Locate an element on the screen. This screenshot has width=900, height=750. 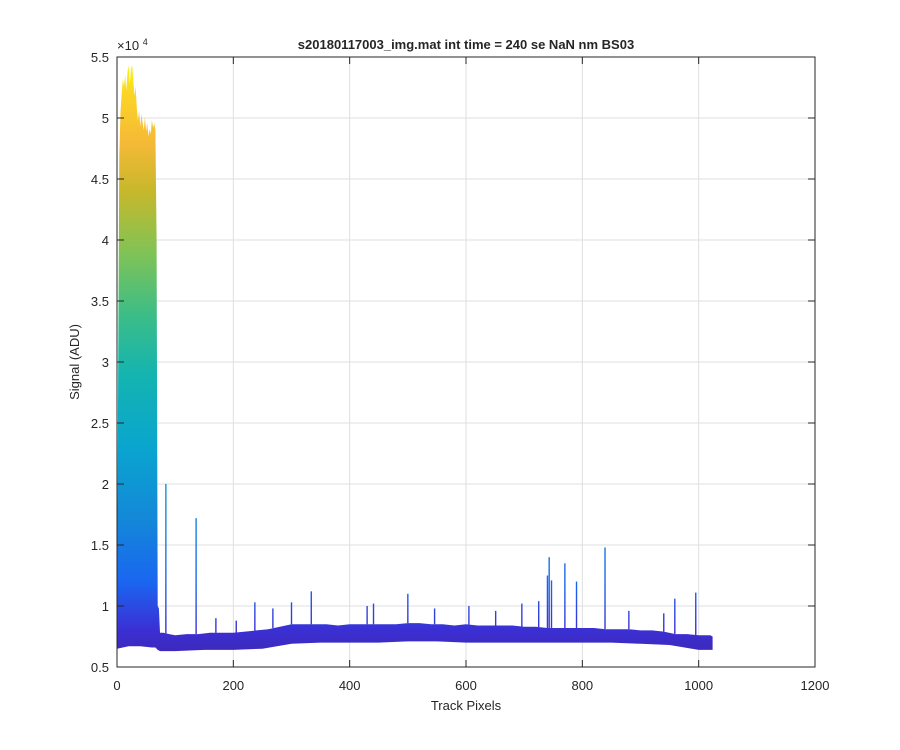
x-tick-label: 800 is located at coordinates (582, 685).